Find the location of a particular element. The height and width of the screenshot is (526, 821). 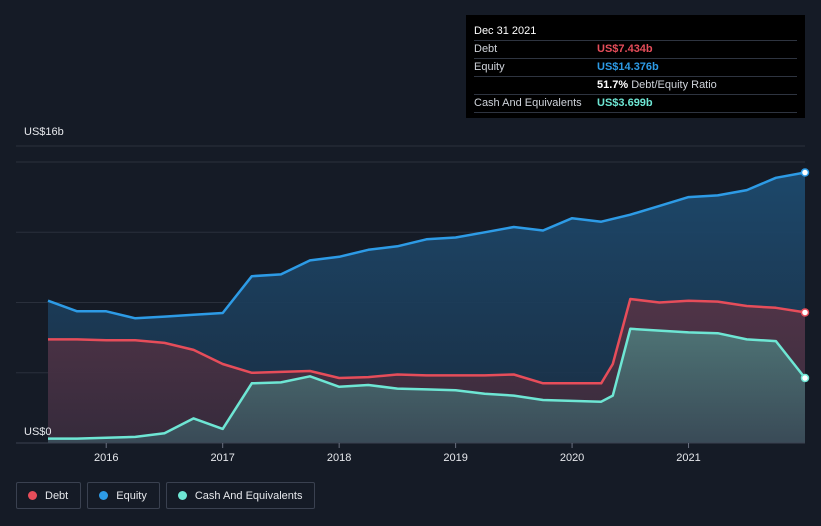

x-tick-label-3: 2019 is located at coordinates (455, 458).